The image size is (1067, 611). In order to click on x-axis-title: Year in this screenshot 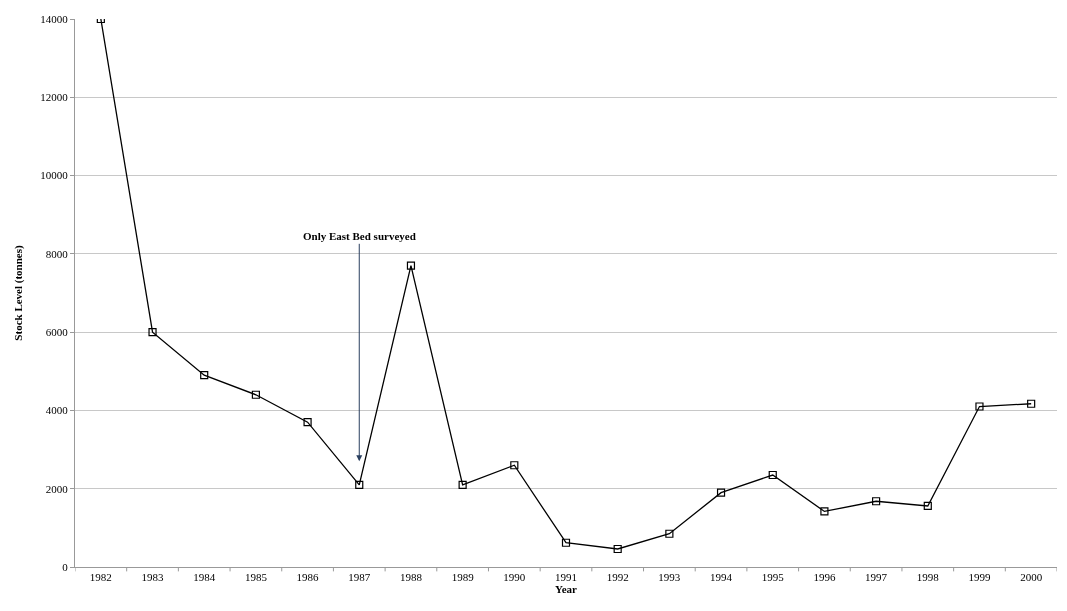, I will do `click(566, 589)`.